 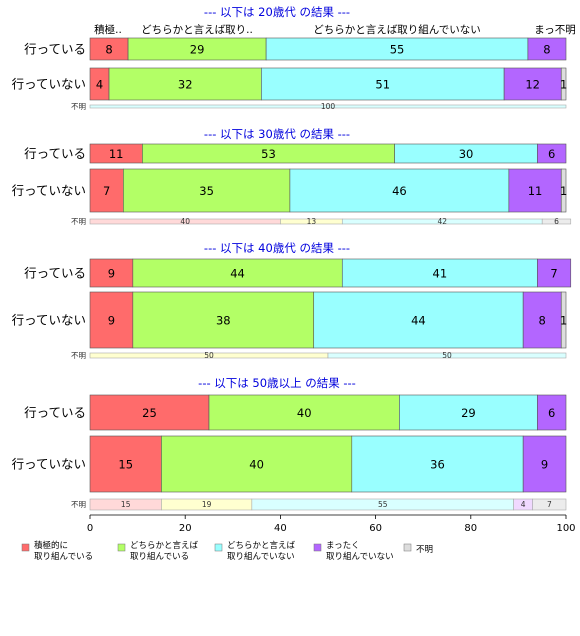 I want to click on data-label: 35, so click(x=206, y=191).